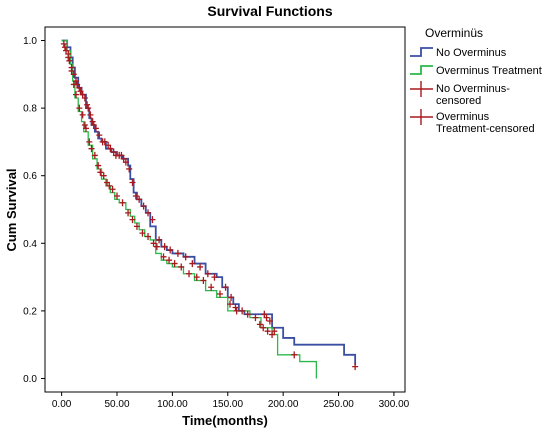 The height and width of the screenshot is (433, 550). What do you see at coordinates (30, 244) in the screenshot?
I see `y-tick-label: 0.4` at bounding box center [30, 244].